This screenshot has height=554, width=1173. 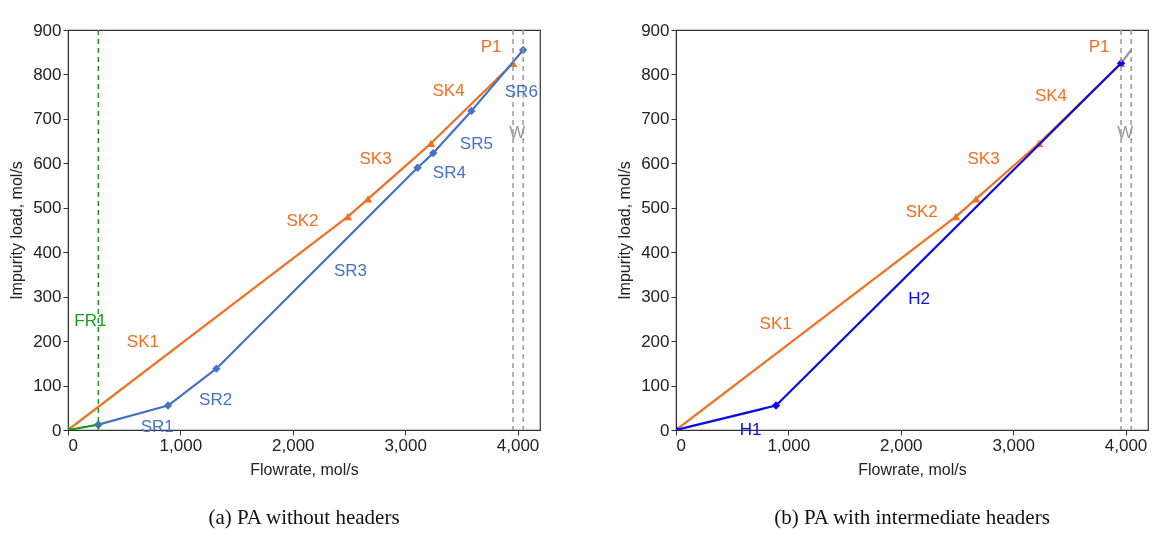 I want to click on annotation: SR6, so click(x=521, y=92).